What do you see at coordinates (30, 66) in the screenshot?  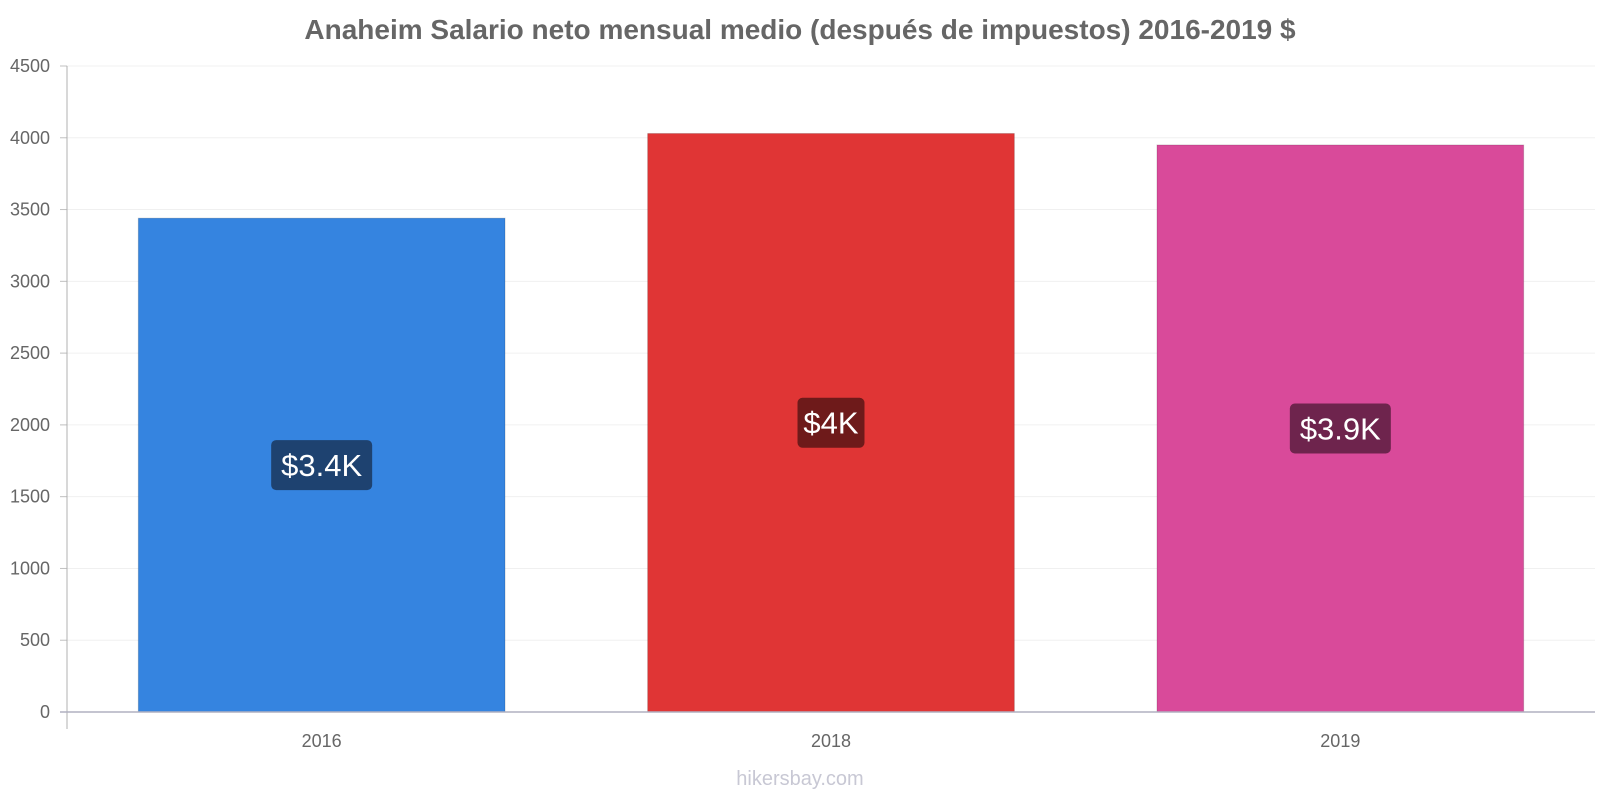 I see `y-tick-label: 4500` at bounding box center [30, 66].